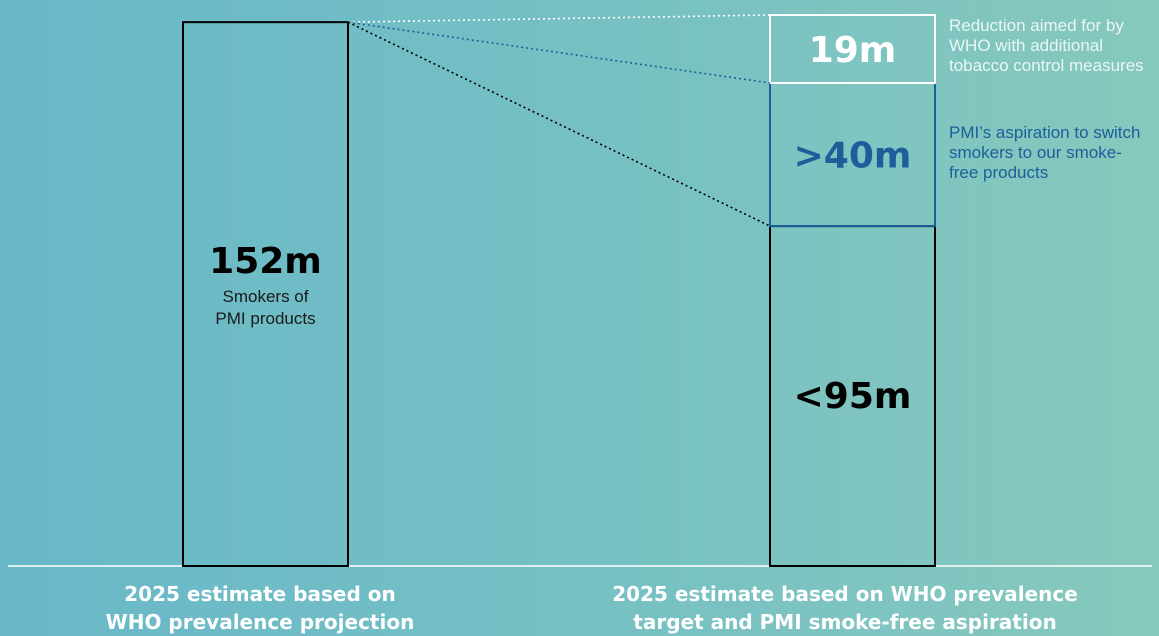  I want to click on category-label-target-line1: 2025 estimate based on WHO prevalence, so click(845, 594).